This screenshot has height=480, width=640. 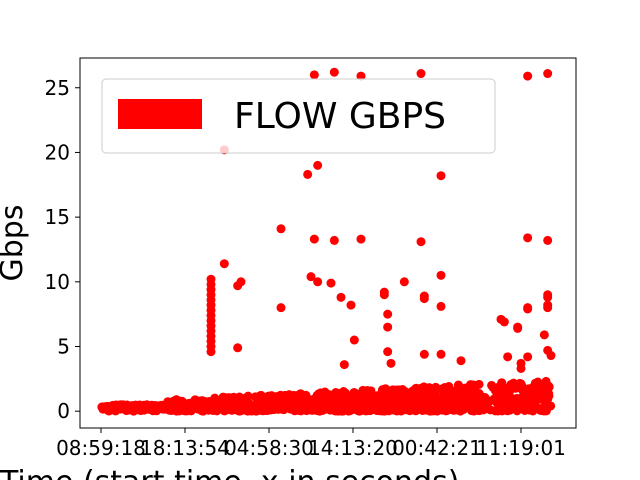 What do you see at coordinates (57, 217) in the screenshot?
I see `y-tick-label: 15` at bounding box center [57, 217].